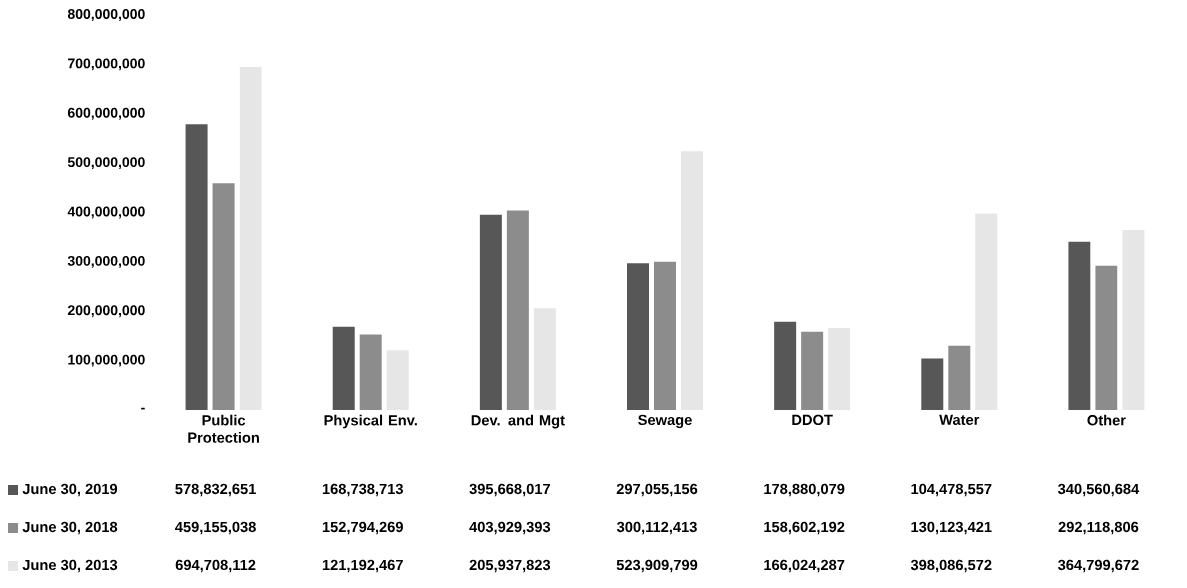  What do you see at coordinates (804, 566) in the screenshot?
I see `data-label: 166,024,287` at bounding box center [804, 566].